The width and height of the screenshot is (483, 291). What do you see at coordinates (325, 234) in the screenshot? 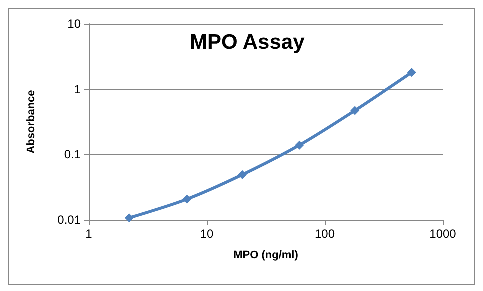
I see `x-tick-label: 100` at bounding box center [325, 234].